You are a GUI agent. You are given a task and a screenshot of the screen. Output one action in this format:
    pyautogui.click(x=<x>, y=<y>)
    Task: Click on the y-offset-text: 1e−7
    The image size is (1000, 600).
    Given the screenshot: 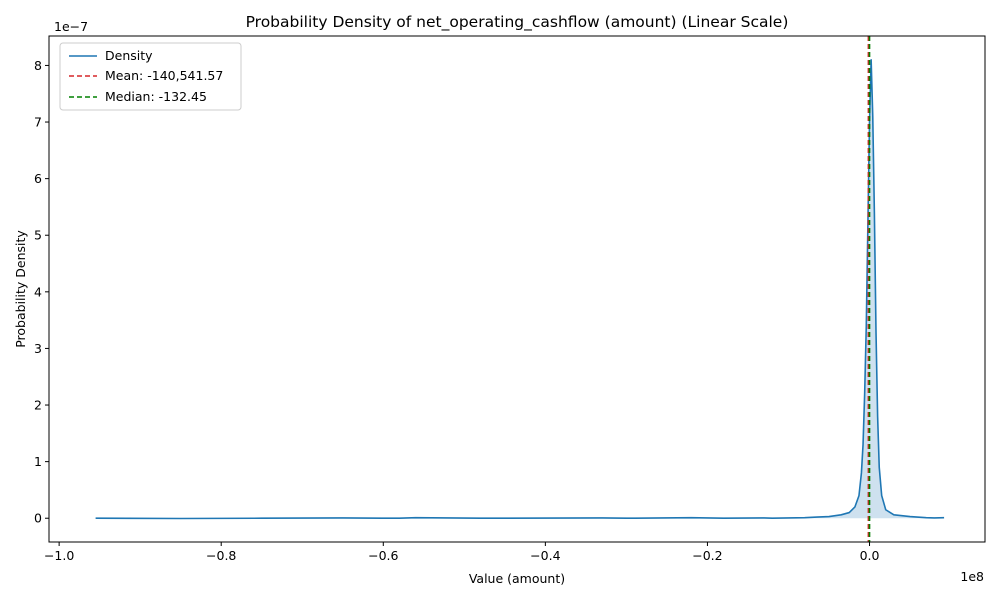 What is the action you would take?
    pyautogui.click(x=71, y=26)
    